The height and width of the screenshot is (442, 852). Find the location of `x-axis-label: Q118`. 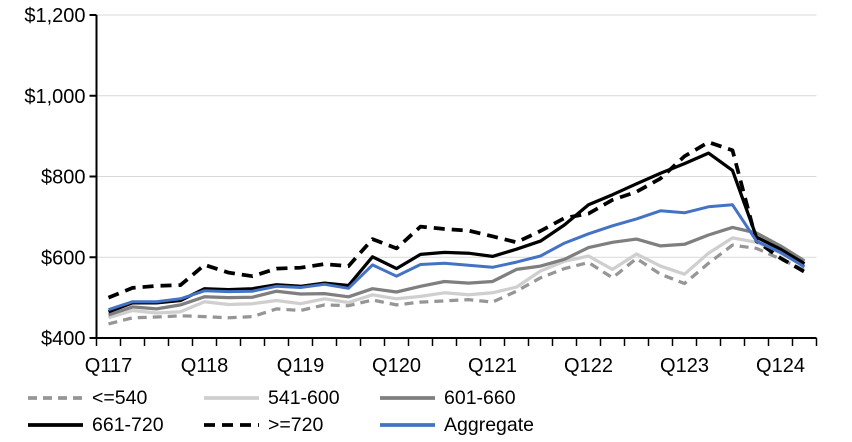

x-axis-label: Q118 is located at coordinates (204, 366).